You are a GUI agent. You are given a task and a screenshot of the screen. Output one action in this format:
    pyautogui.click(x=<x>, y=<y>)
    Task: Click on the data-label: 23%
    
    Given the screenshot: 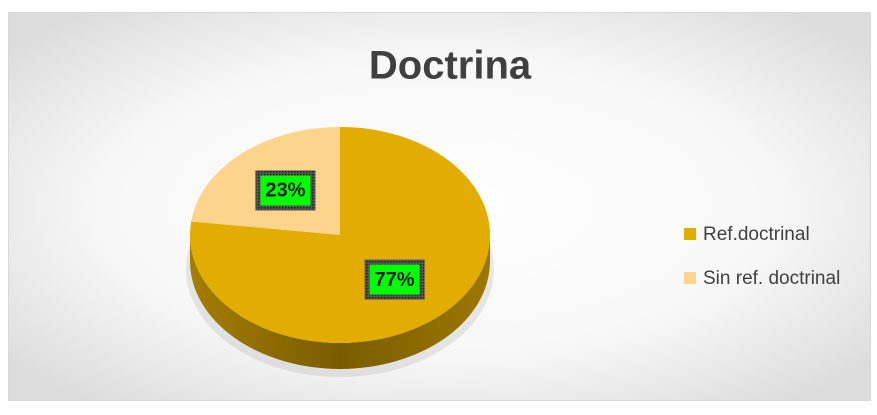 What is the action you would take?
    pyautogui.click(x=285, y=191)
    